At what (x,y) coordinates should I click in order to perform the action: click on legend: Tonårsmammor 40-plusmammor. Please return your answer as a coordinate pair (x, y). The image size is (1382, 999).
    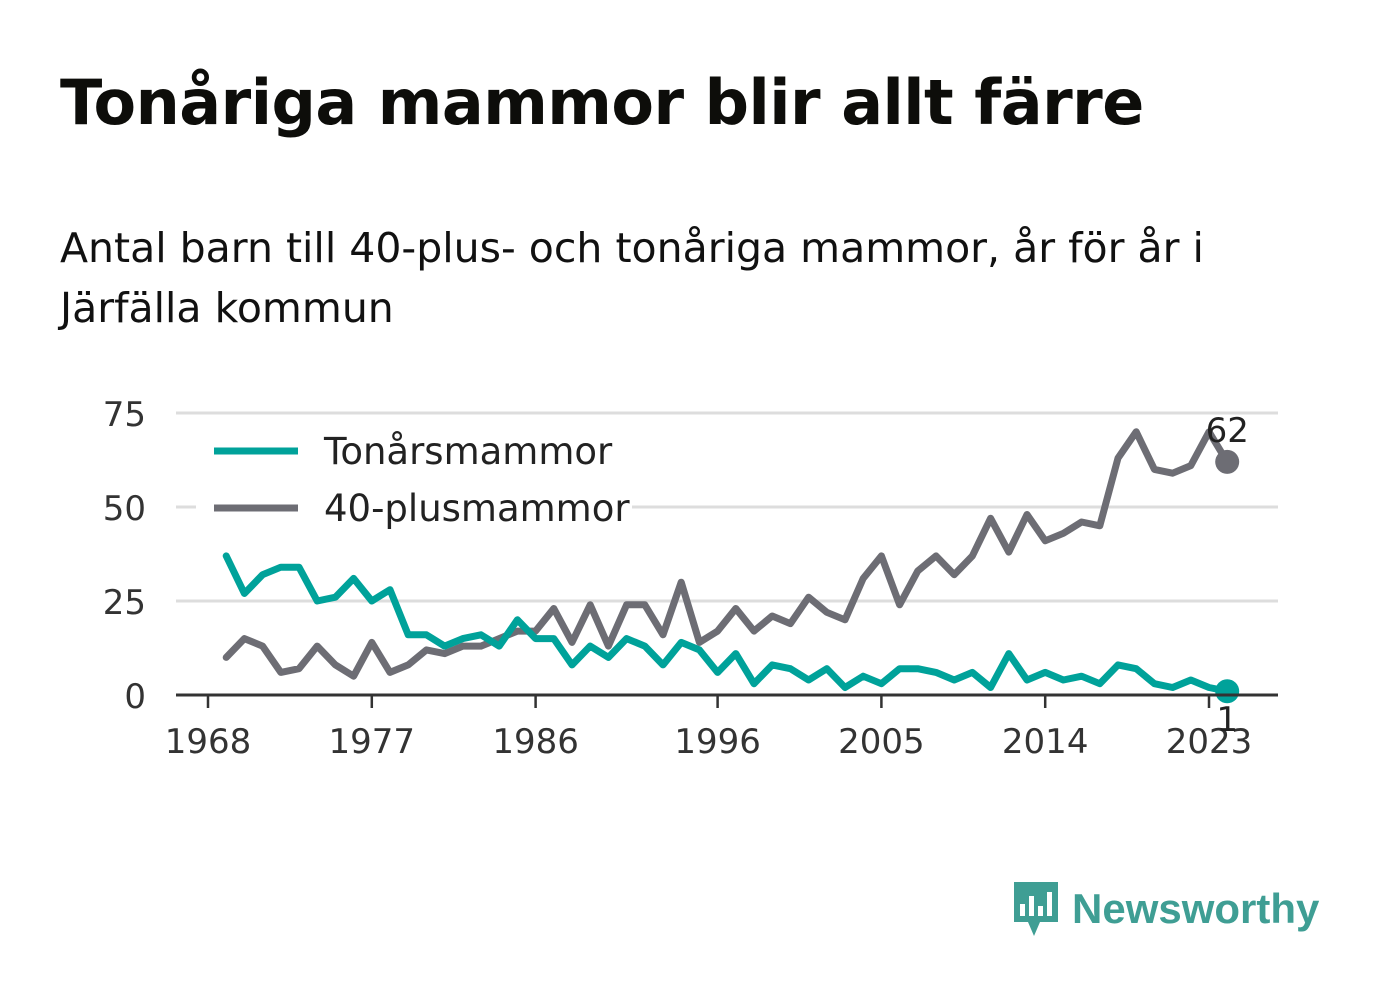
    Looking at the image, I should click on (414, 482).